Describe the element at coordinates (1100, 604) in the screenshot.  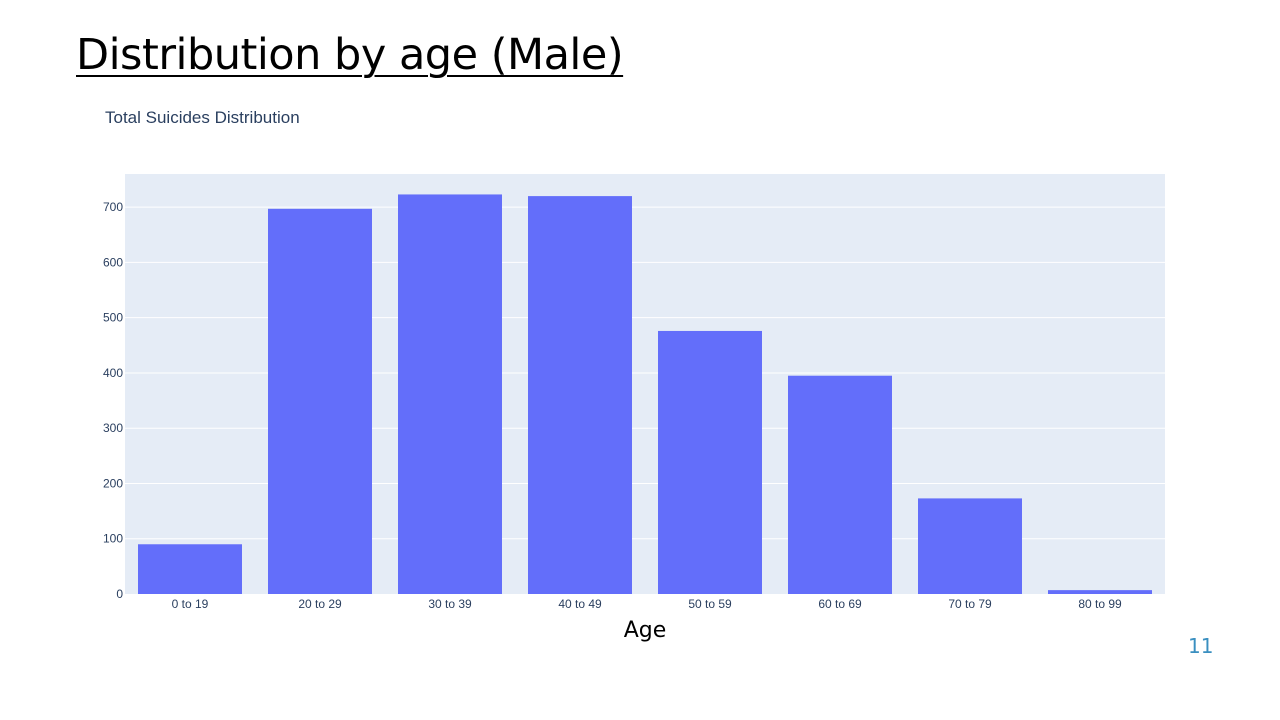
I see `x-tick-label: 80 to 99` at that location.